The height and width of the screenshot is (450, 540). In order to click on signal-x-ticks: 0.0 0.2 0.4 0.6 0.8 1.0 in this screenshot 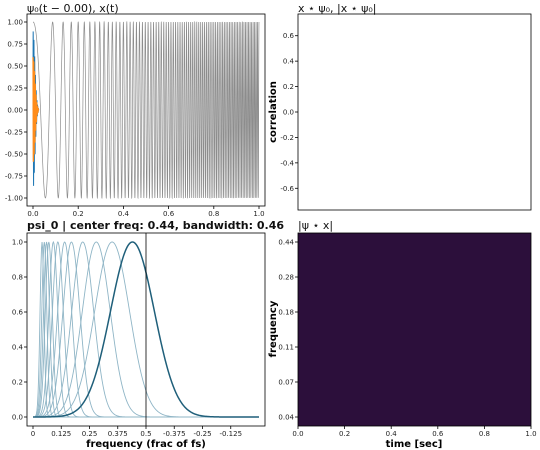, I will do `click(146, 212)`.